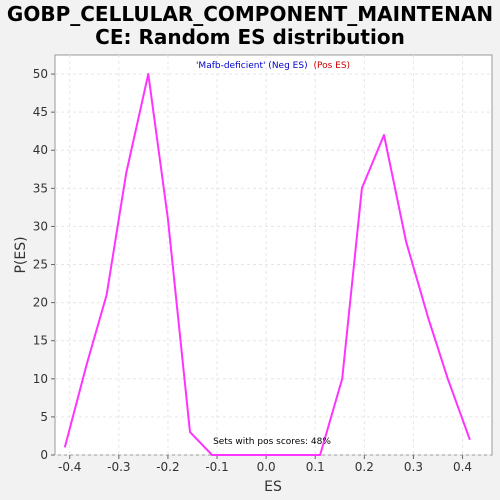 The image size is (500, 500). I want to click on y-tick-label: 35, so click(40, 188).